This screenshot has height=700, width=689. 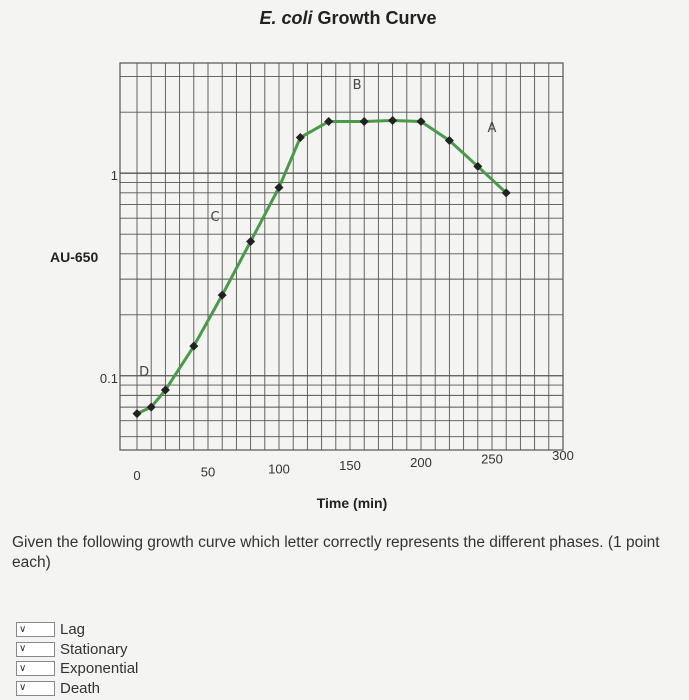 What do you see at coordinates (492, 128) in the screenshot?
I see `phase-letter-annotation: A` at bounding box center [492, 128].